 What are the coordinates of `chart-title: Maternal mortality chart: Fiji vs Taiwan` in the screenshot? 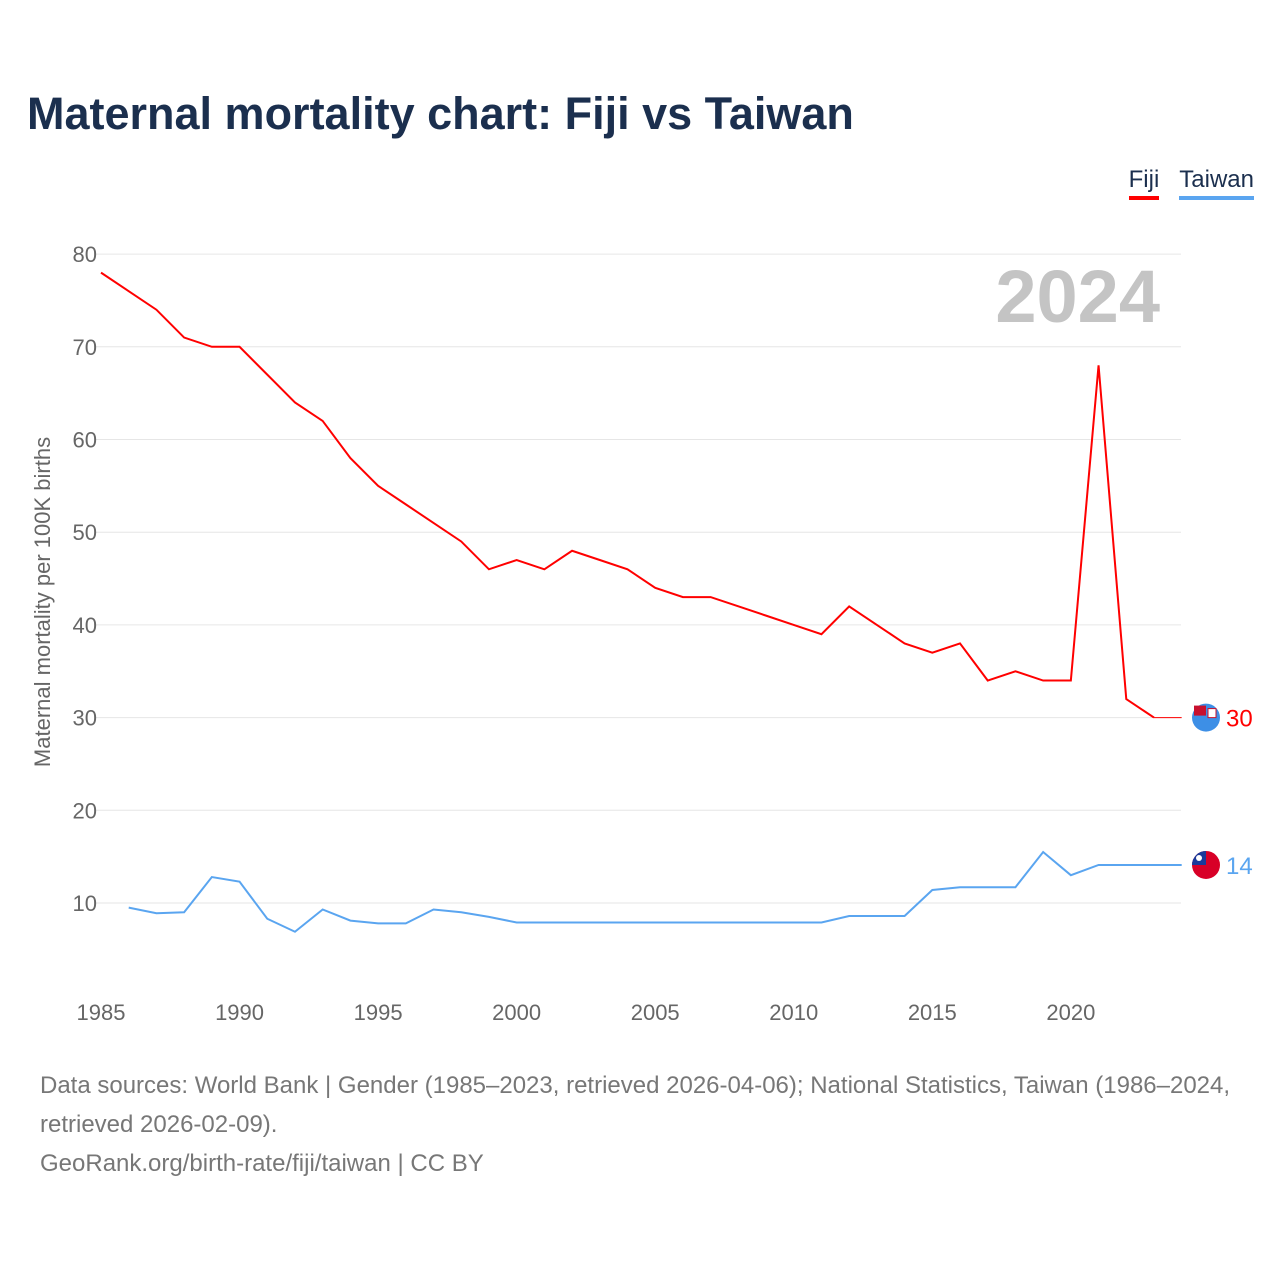 It's located at (440, 113).